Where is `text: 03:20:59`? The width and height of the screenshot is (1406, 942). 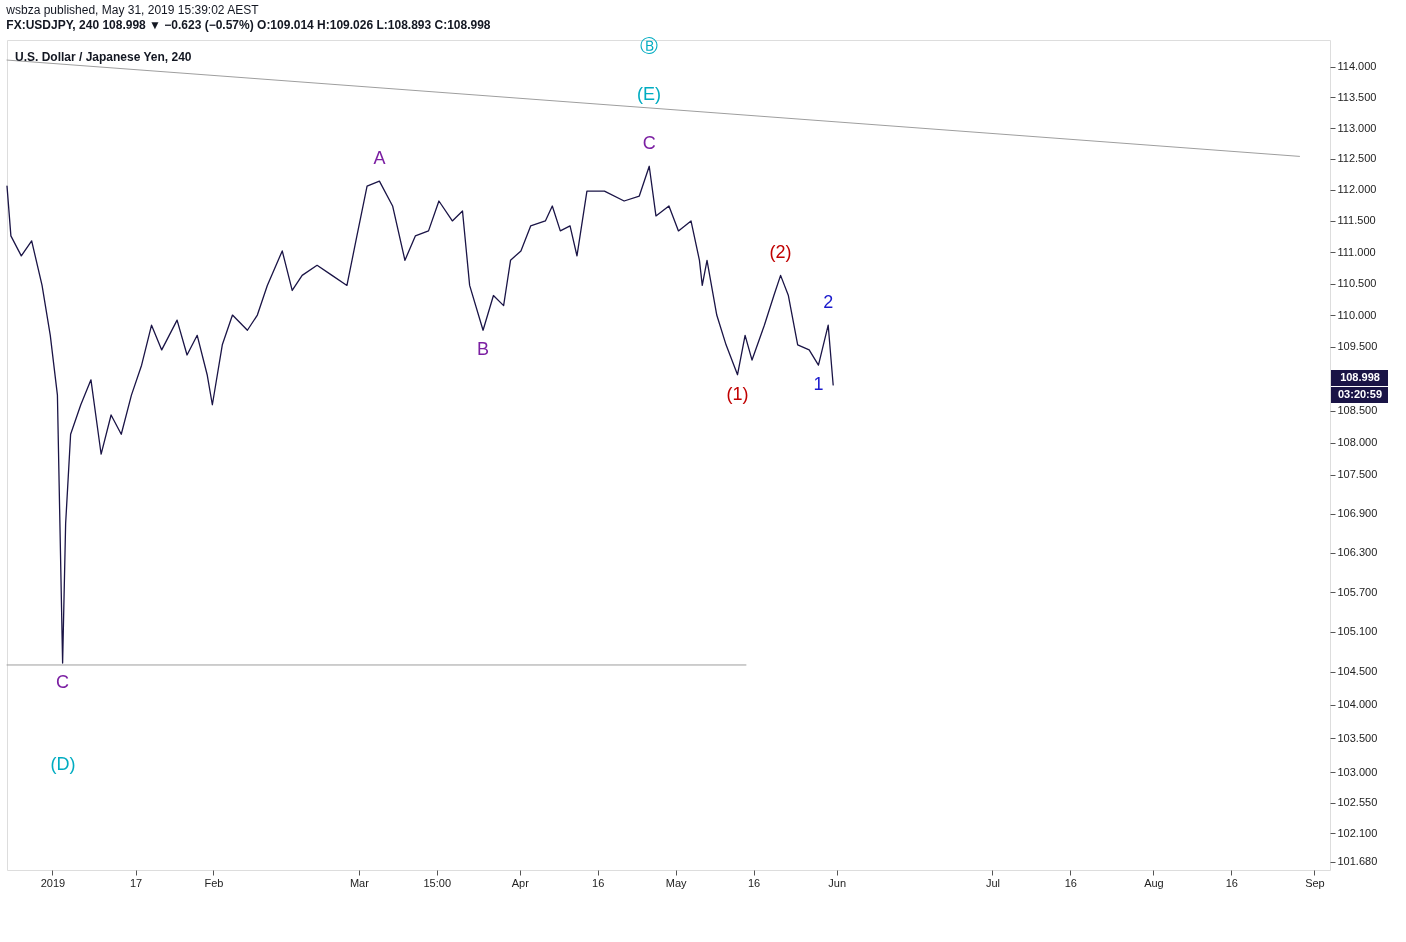
text: 03:20:59 is located at coordinates (1360, 393).